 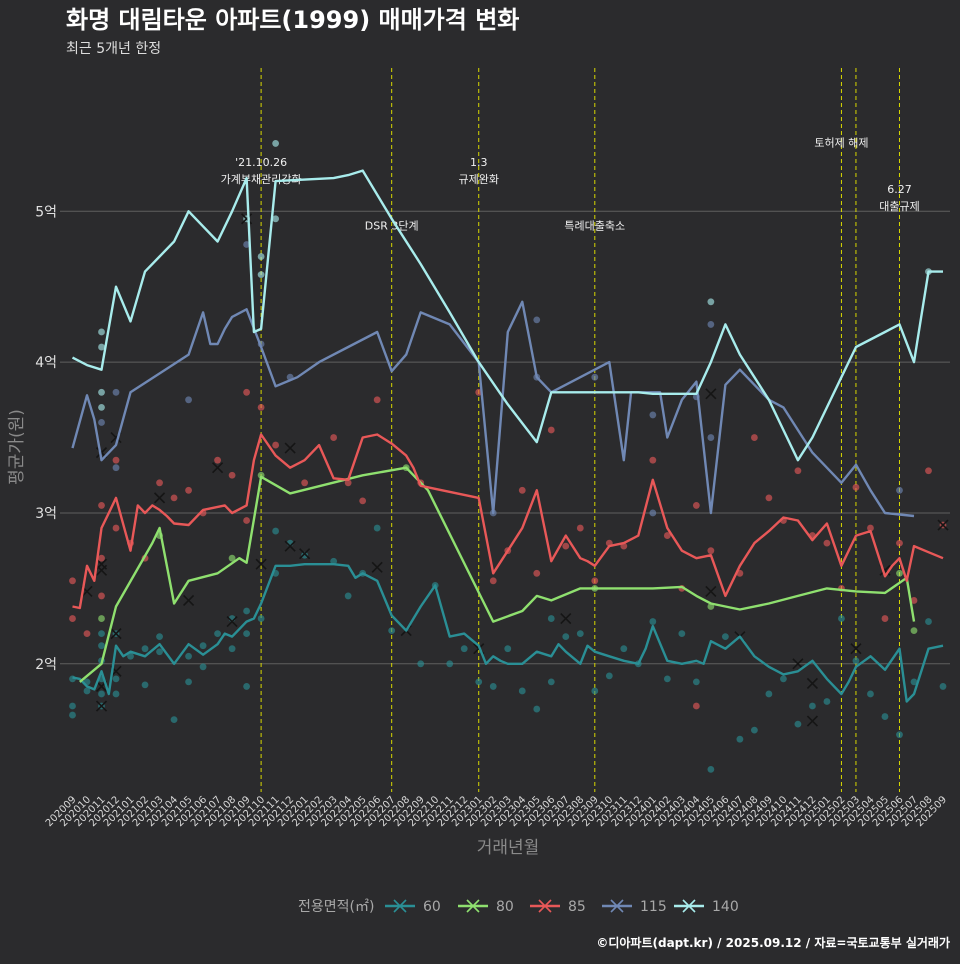 I want to click on event-label: DSR 3단계, so click(x=392, y=225).